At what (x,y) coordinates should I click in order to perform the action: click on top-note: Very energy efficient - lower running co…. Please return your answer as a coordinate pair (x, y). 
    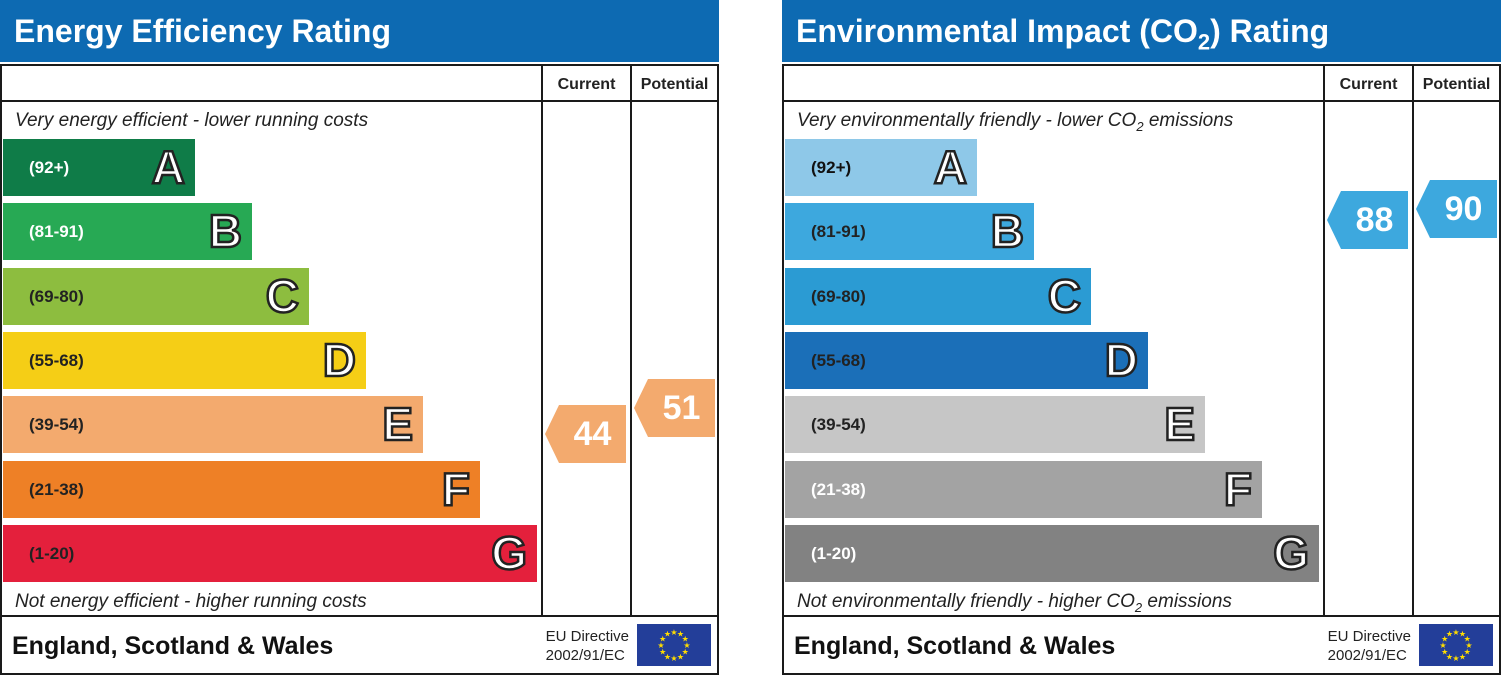
    Looking at the image, I should click on (192, 120).